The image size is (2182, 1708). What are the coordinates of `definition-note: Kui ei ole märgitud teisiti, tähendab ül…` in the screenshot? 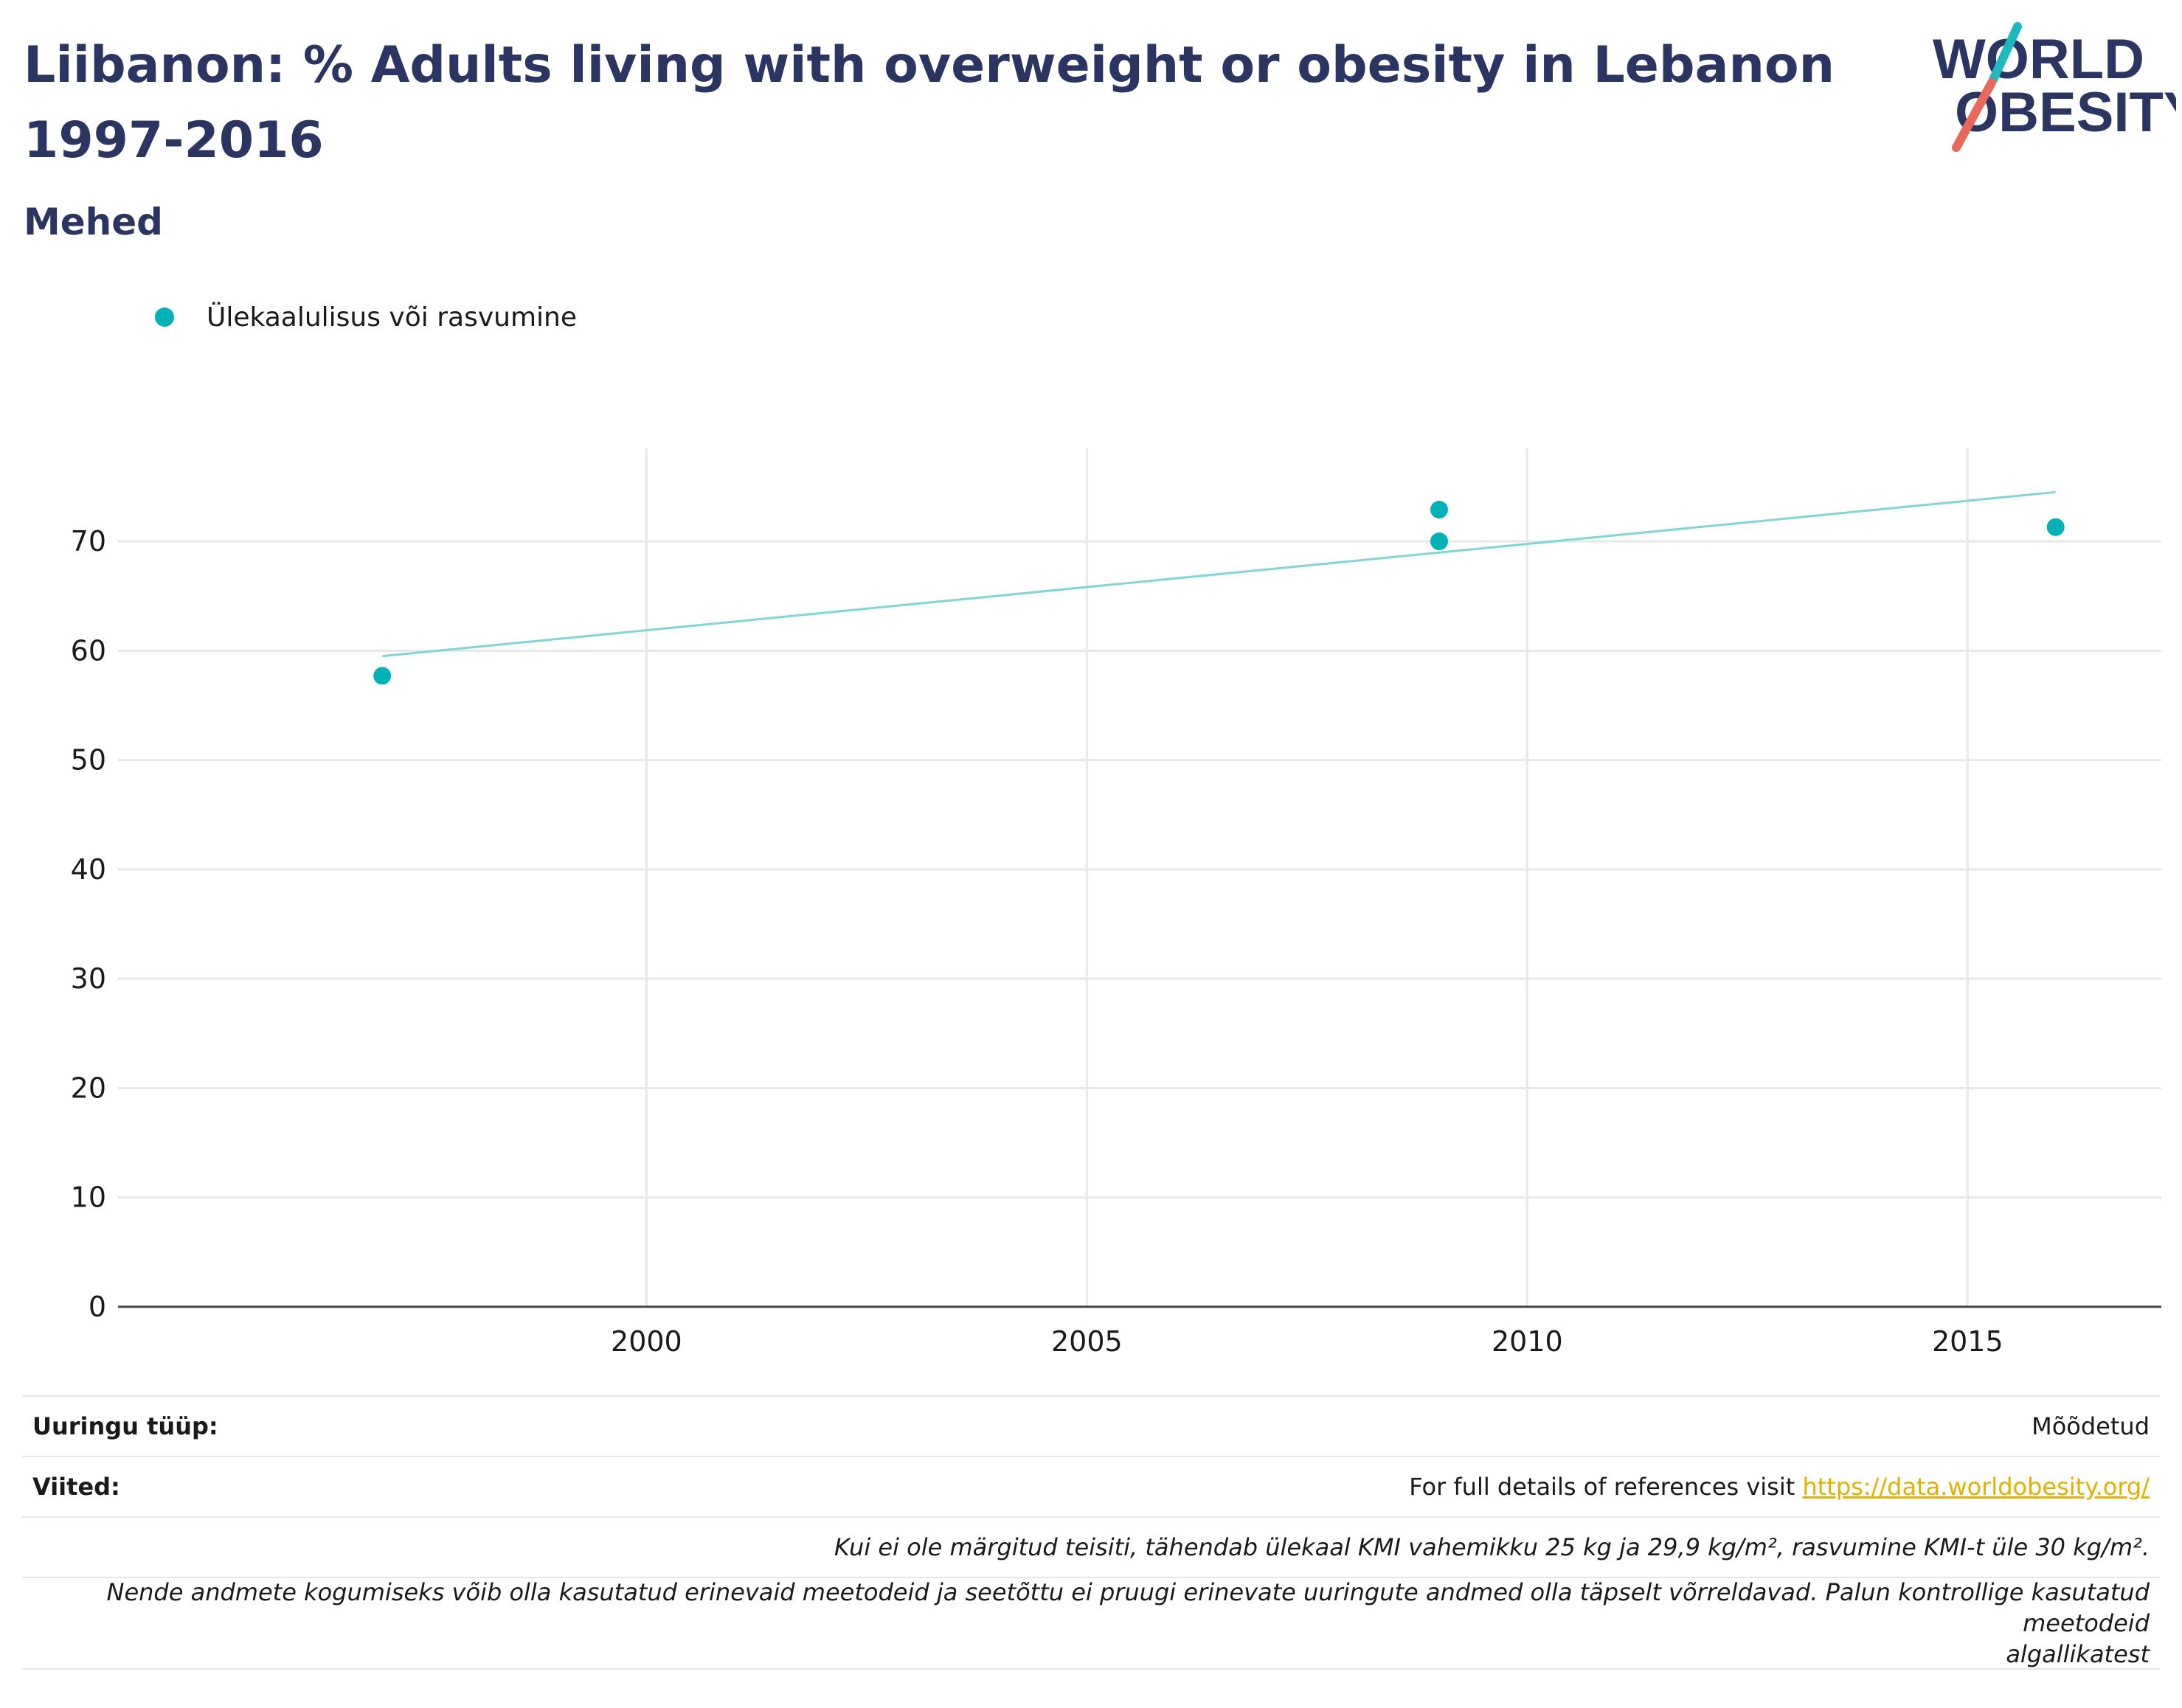 It's located at (1091, 1547).